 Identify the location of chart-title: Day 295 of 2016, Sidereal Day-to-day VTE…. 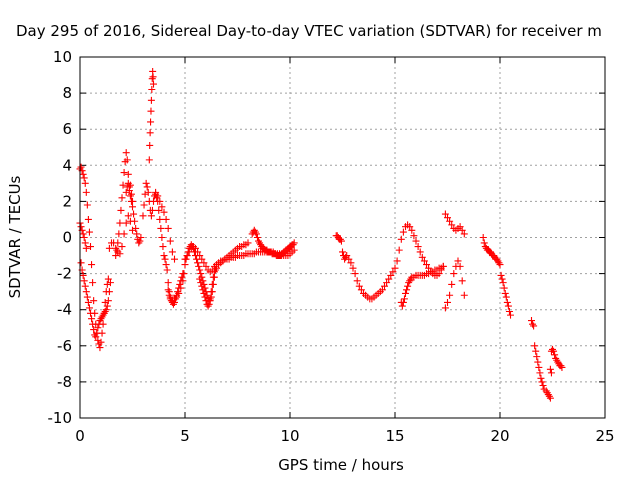
(309, 31).